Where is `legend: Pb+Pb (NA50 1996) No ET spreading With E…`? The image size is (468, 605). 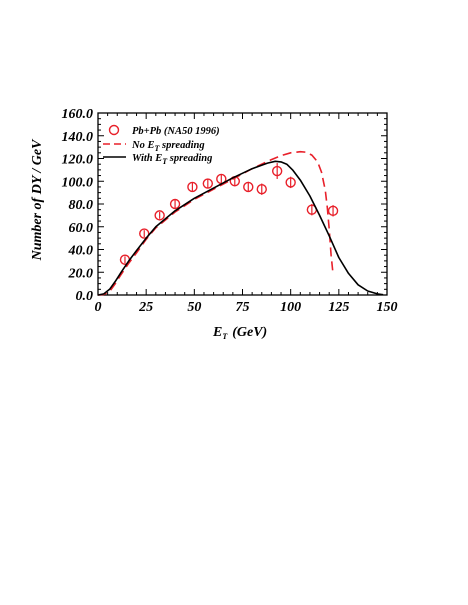
legend: Pb+Pb (NA50 1996) No ET spreading With E… is located at coordinates (161, 145).